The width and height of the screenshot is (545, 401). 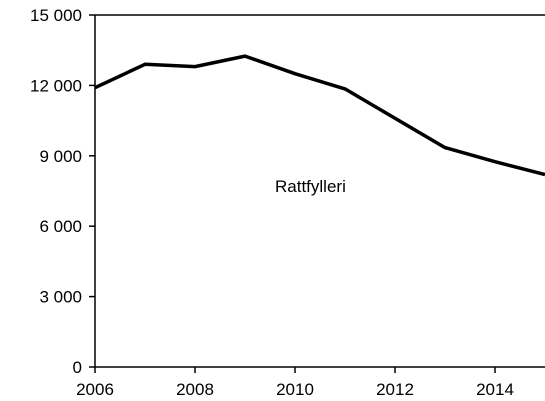 I want to click on x-tick-label: 2014, so click(x=495, y=389).